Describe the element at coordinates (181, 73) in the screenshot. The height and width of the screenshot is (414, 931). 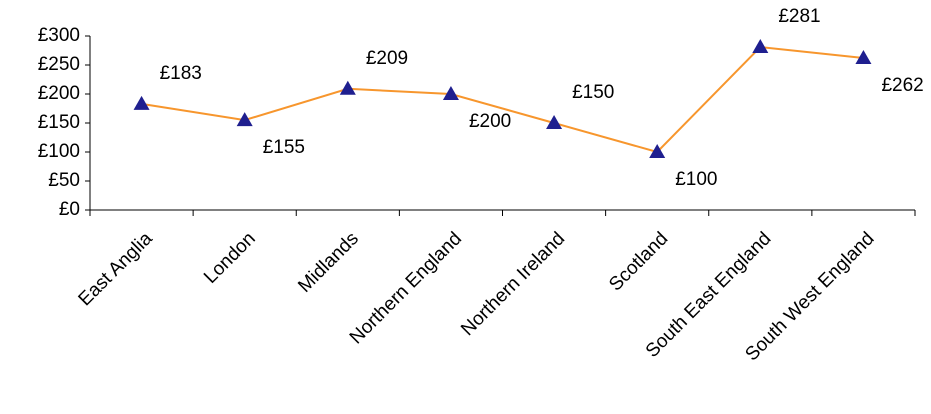
I see `data-label: £183` at that location.